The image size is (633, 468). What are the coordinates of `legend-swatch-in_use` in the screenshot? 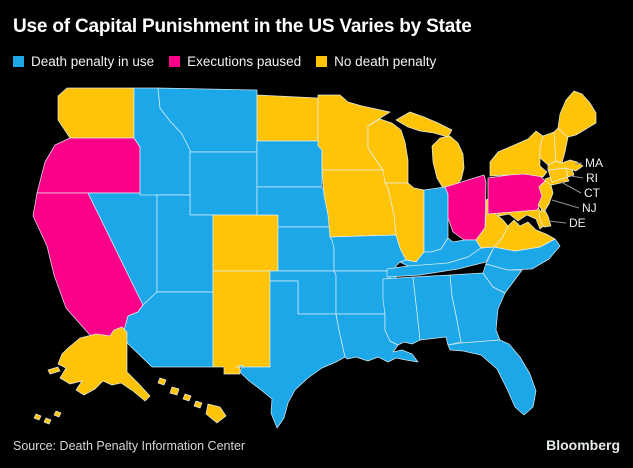 It's located at (18, 61).